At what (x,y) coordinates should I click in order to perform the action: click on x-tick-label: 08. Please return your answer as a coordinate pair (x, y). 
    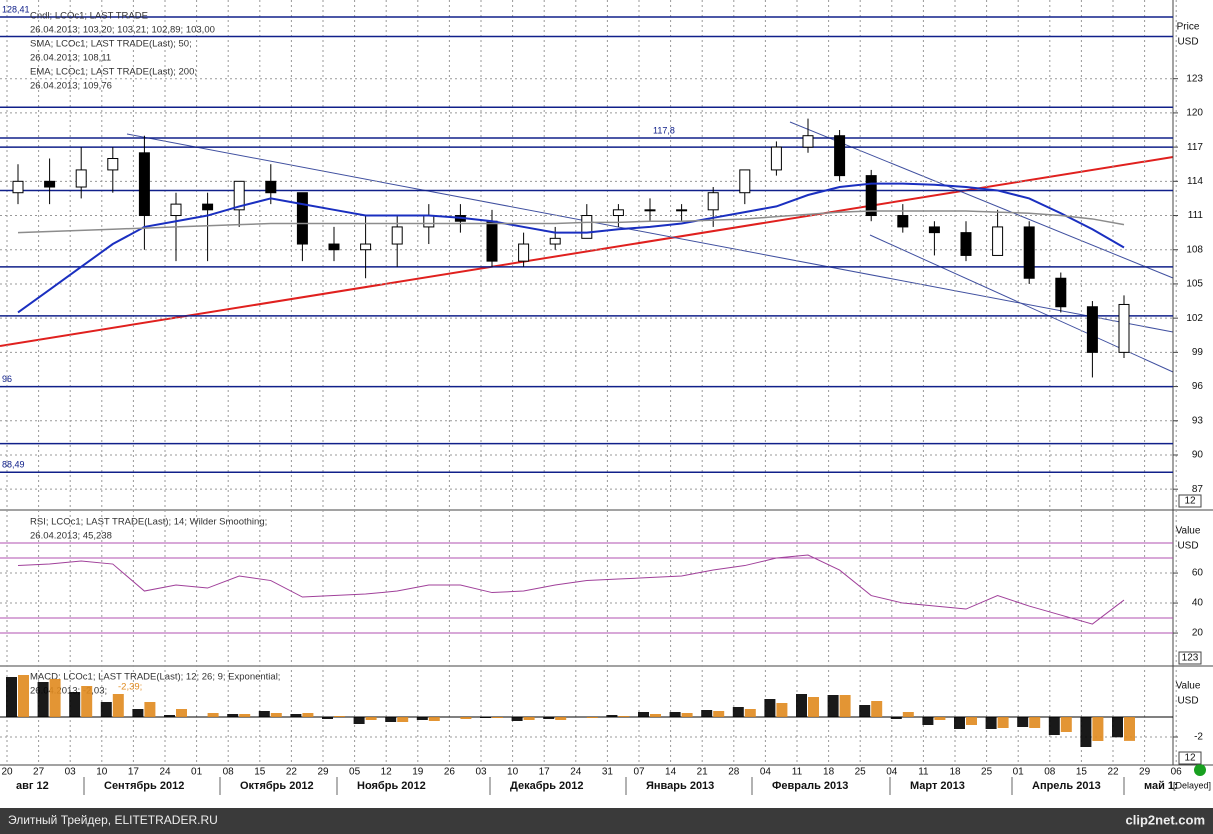
    Looking at the image, I should click on (229, 772).